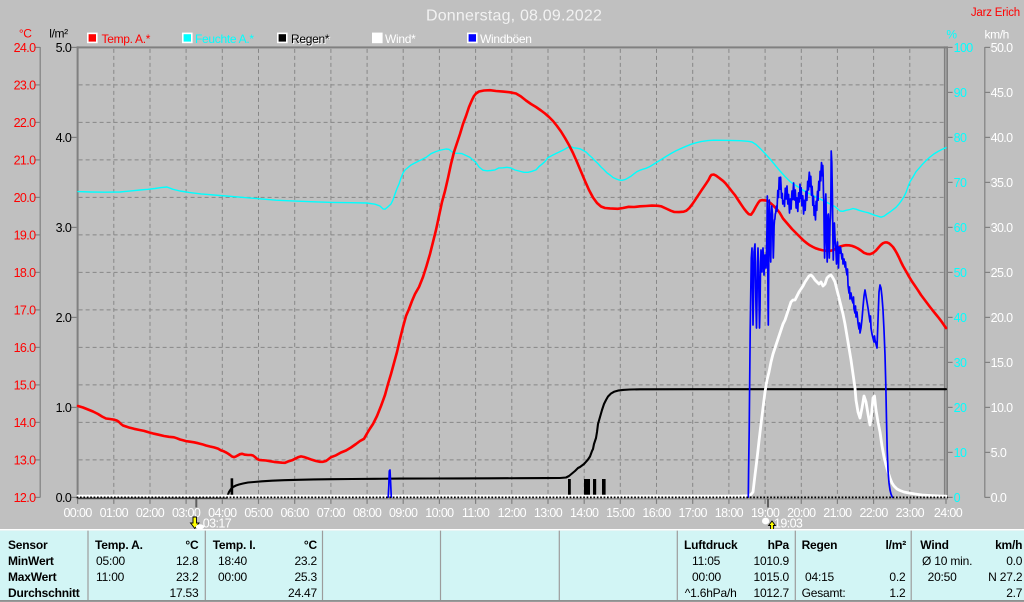 The width and height of the screenshot is (1024, 602). Describe the element at coordinates (801, 513) in the screenshot. I see `svg-text: 20:00` at that location.